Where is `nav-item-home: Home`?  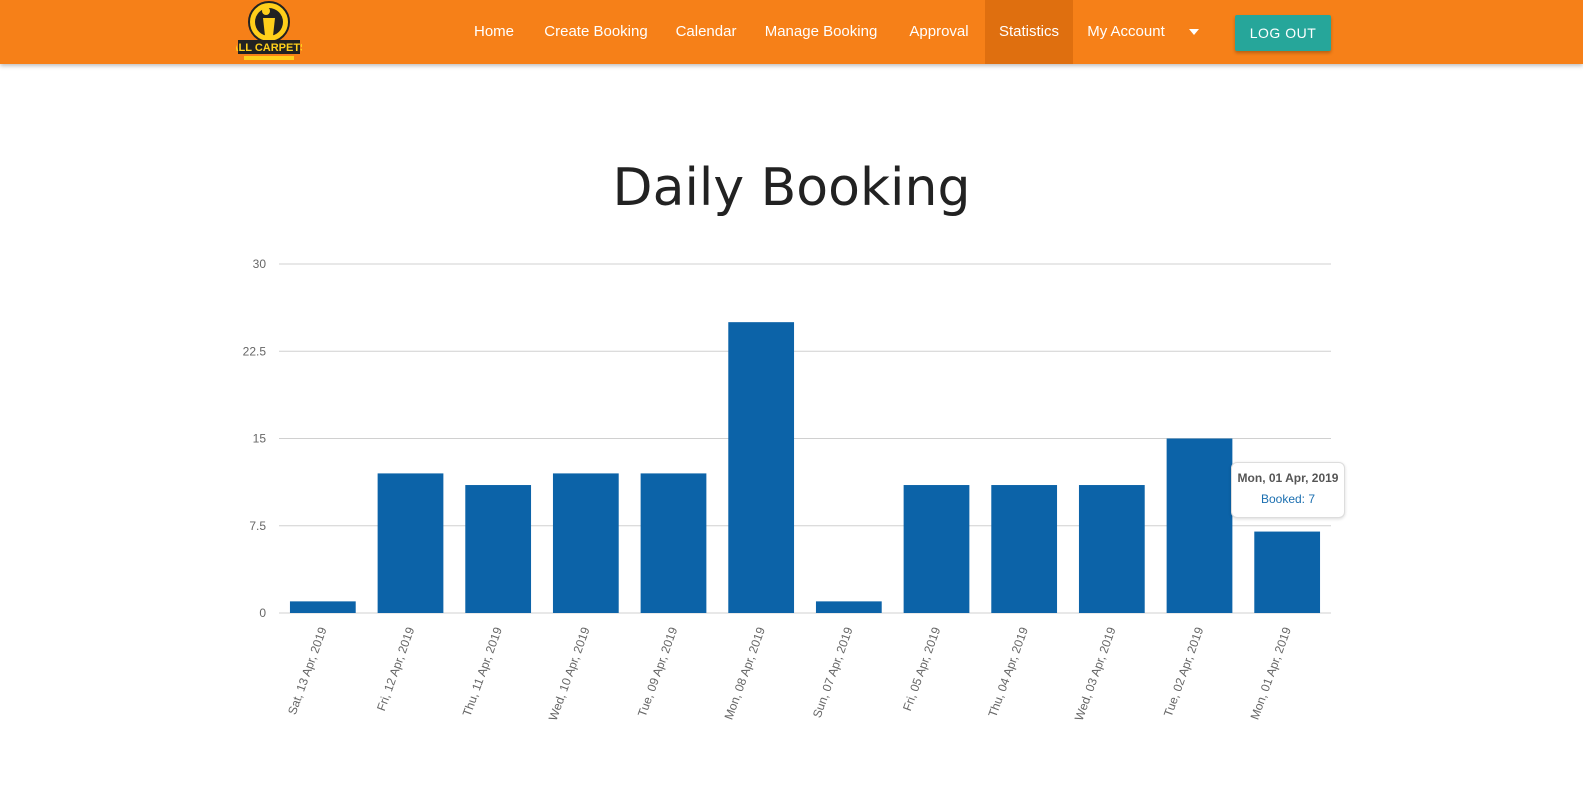 nav-item-home: Home is located at coordinates (493, 31).